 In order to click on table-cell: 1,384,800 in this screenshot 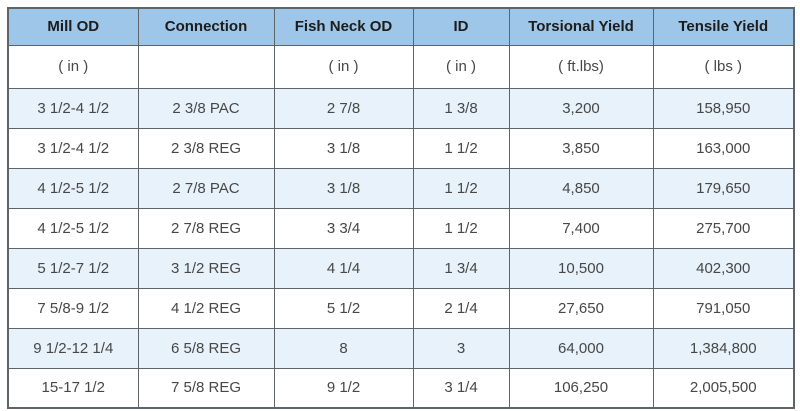, I will do `click(723, 348)`.